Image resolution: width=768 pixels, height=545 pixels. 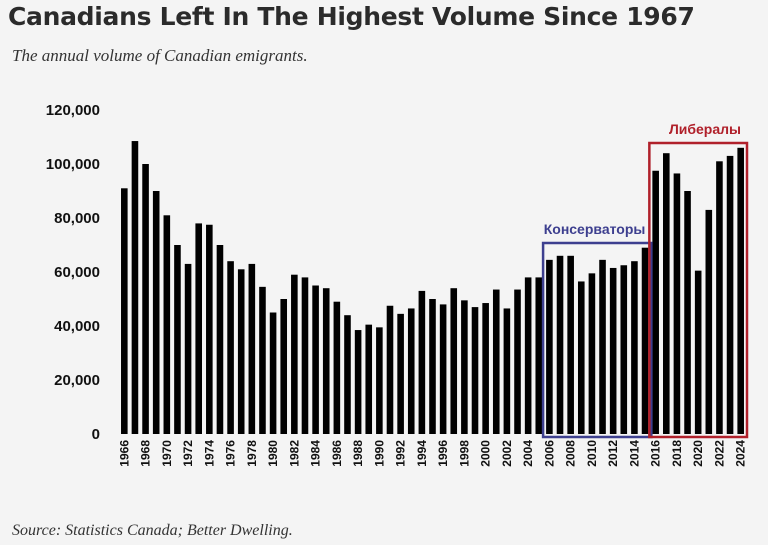 I want to click on bar-1966, so click(x=124, y=311).